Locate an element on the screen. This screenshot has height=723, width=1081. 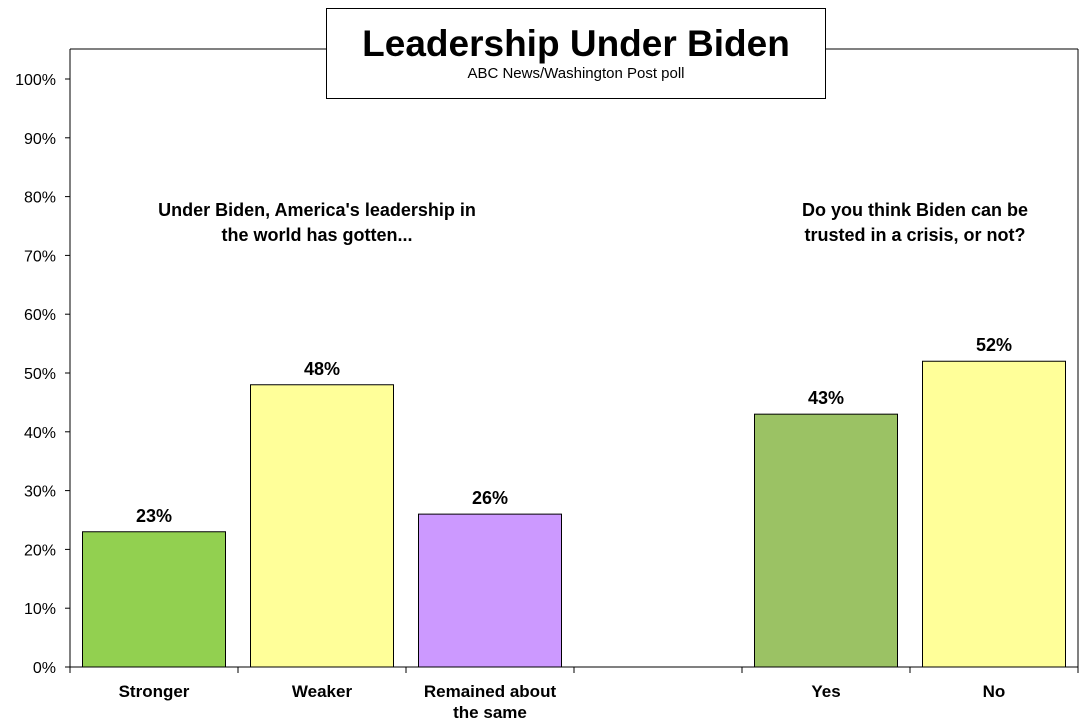
chart-subtitle: ABC News/Washington Post poll is located at coordinates (576, 73).